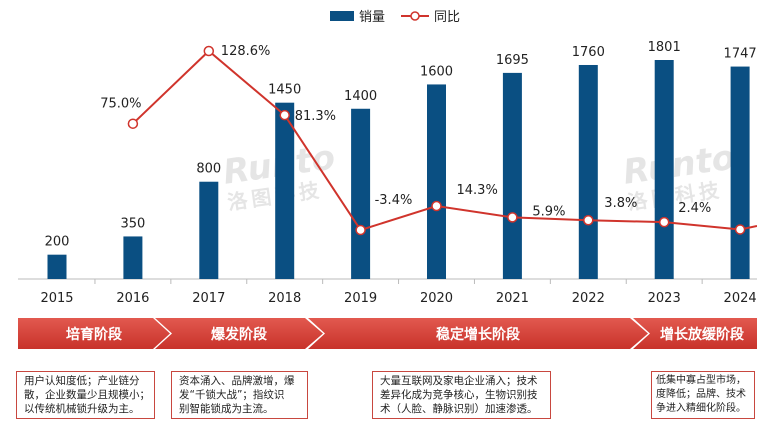  What do you see at coordinates (620, 203) in the screenshot?
I see `yoy-label: 3.8%` at bounding box center [620, 203].